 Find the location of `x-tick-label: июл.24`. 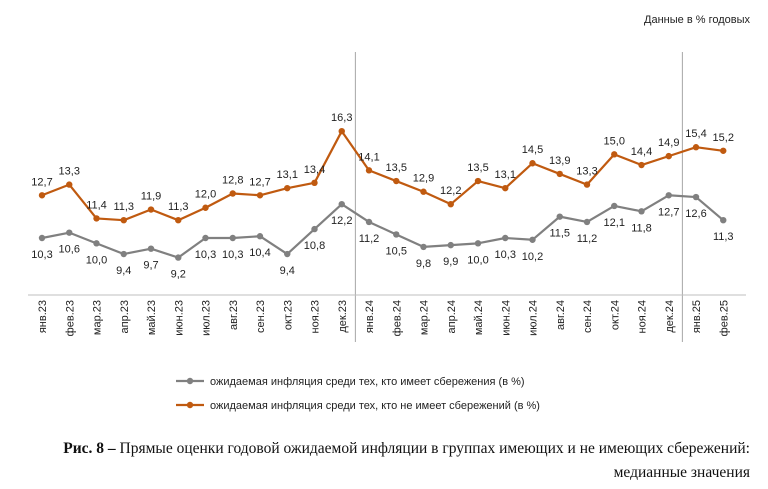

x-tick-label: июл.24 is located at coordinates (534, 318).